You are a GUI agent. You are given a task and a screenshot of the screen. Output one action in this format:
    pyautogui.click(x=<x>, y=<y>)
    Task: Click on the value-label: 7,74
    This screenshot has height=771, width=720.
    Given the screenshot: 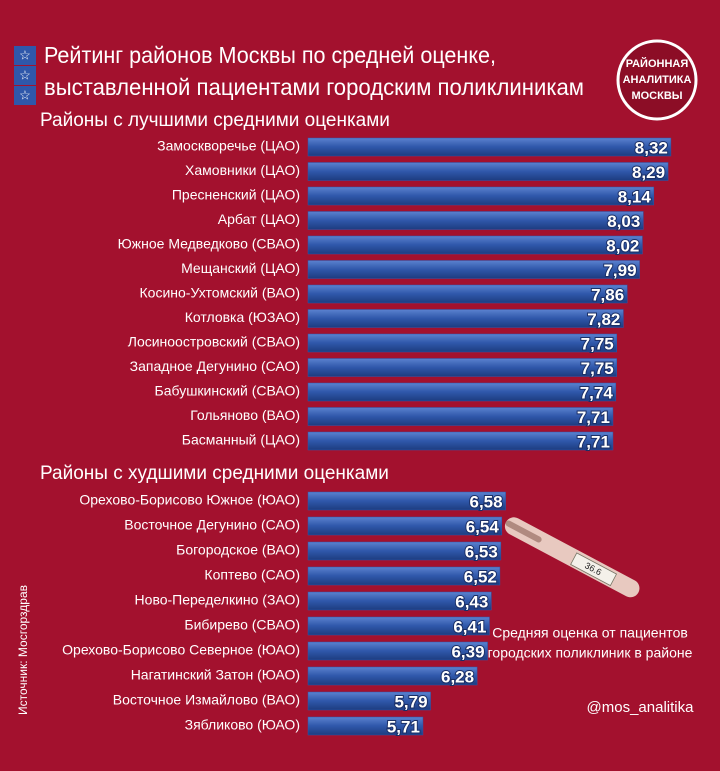 What is the action you would take?
    pyautogui.click(x=597, y=392)
    